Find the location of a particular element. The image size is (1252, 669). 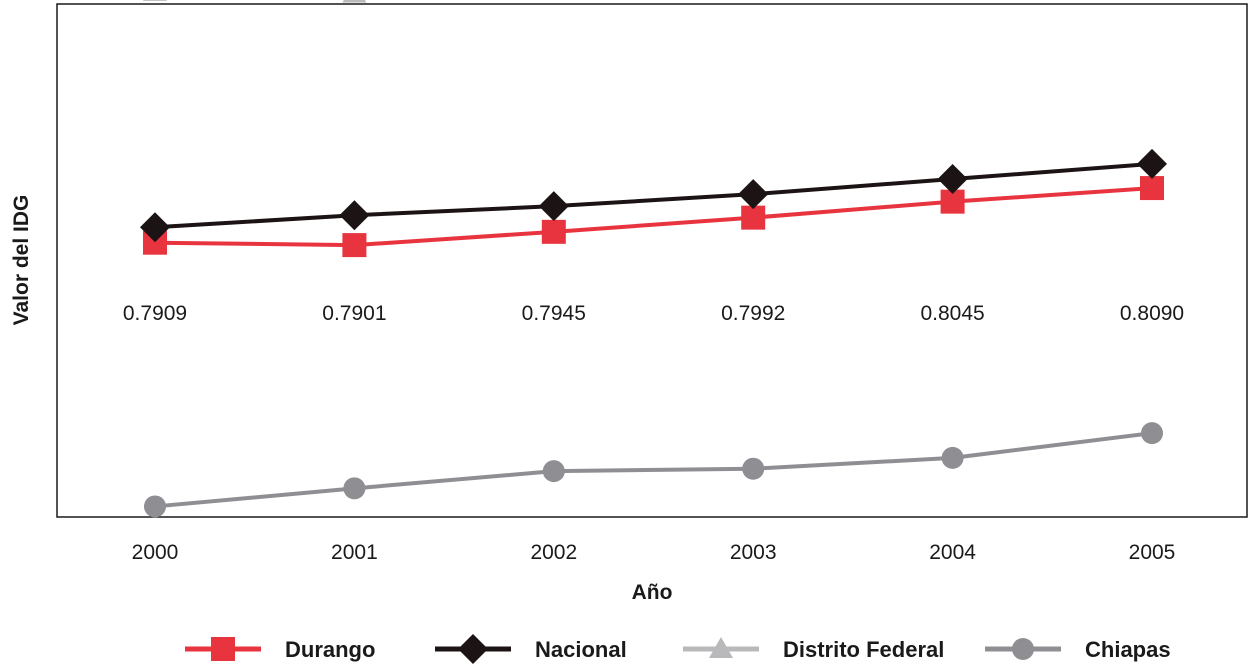

point-distrito-federal-2001 is located at coordinates (354, 1).